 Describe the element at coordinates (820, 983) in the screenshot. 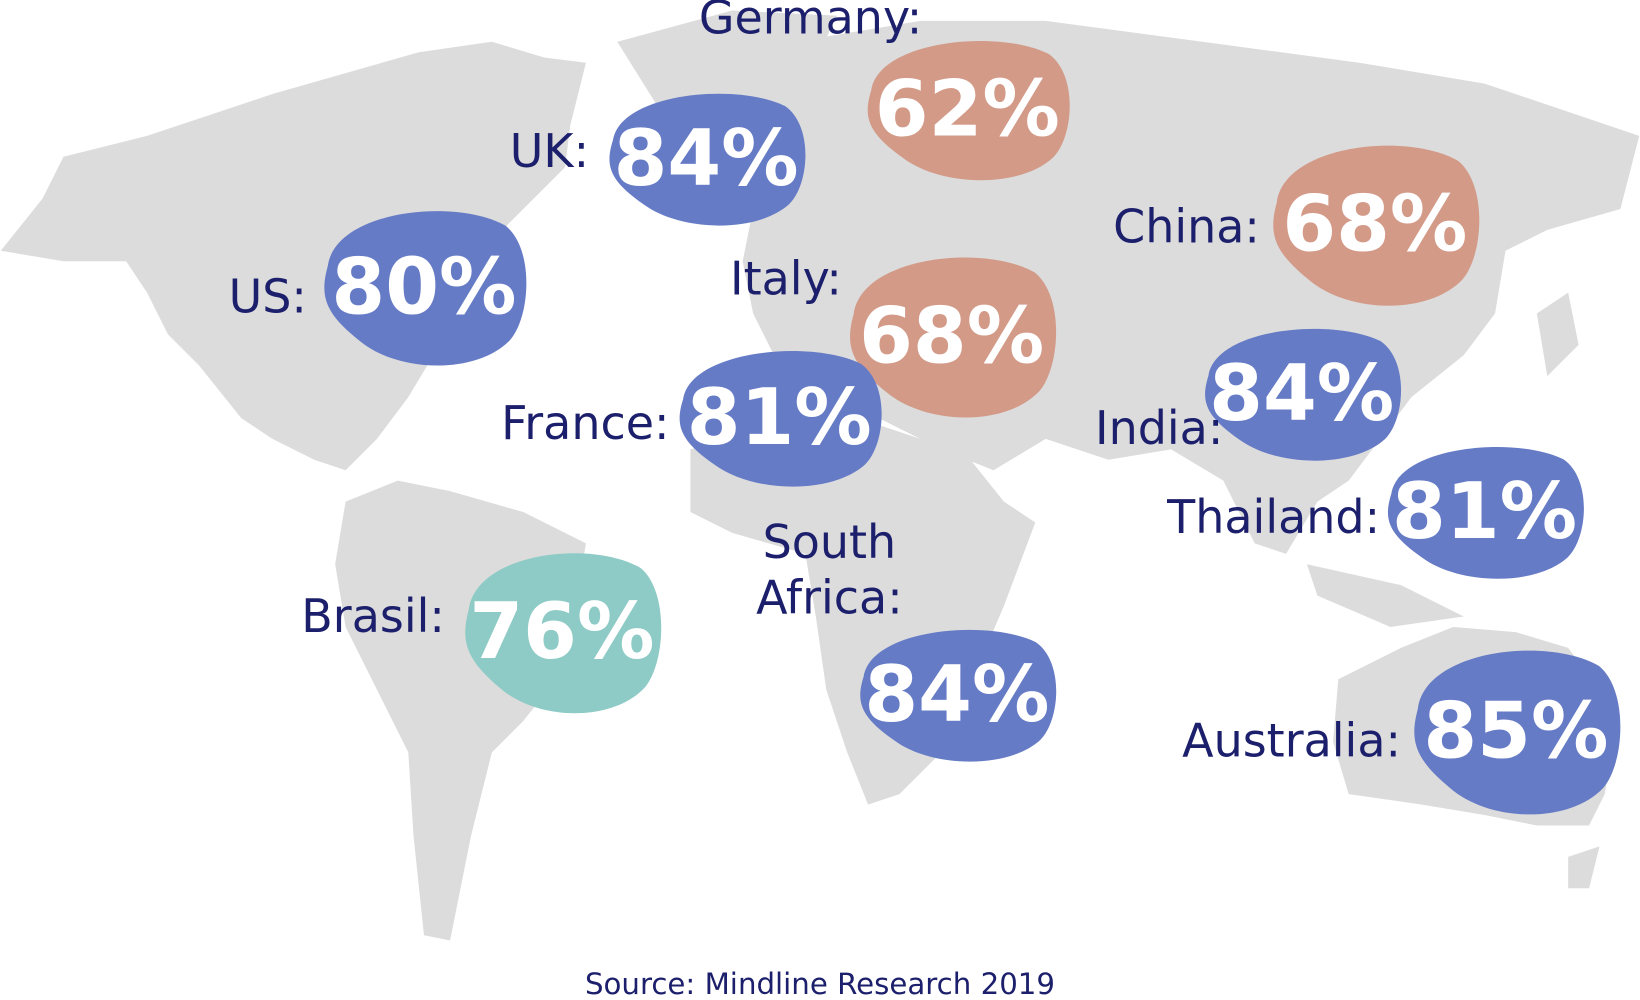

I see `source: Source: Mindline Research 2019` at that location.